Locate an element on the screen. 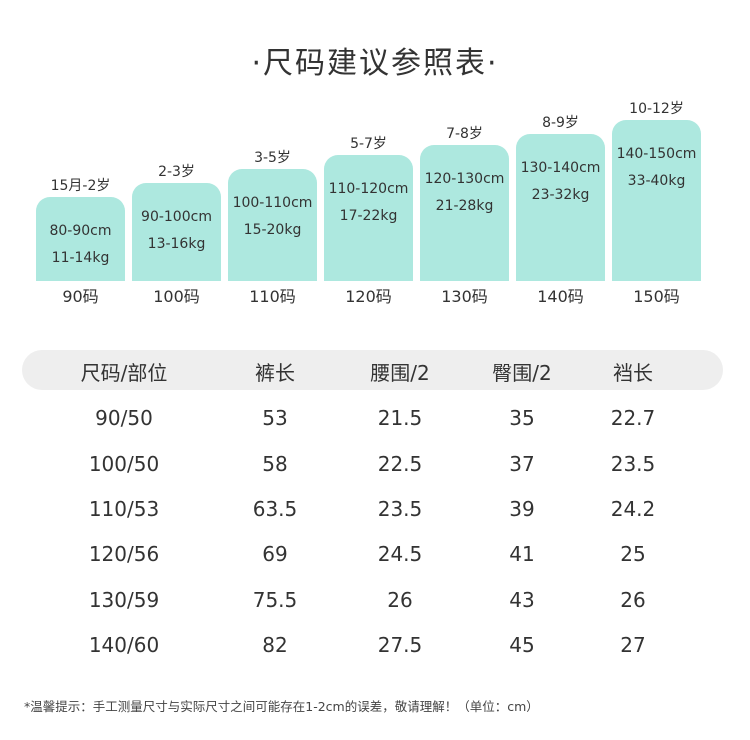 The width and height of the screenshot is (750, 740). table-cell: 21.5 is located at coordinates (400, 418).